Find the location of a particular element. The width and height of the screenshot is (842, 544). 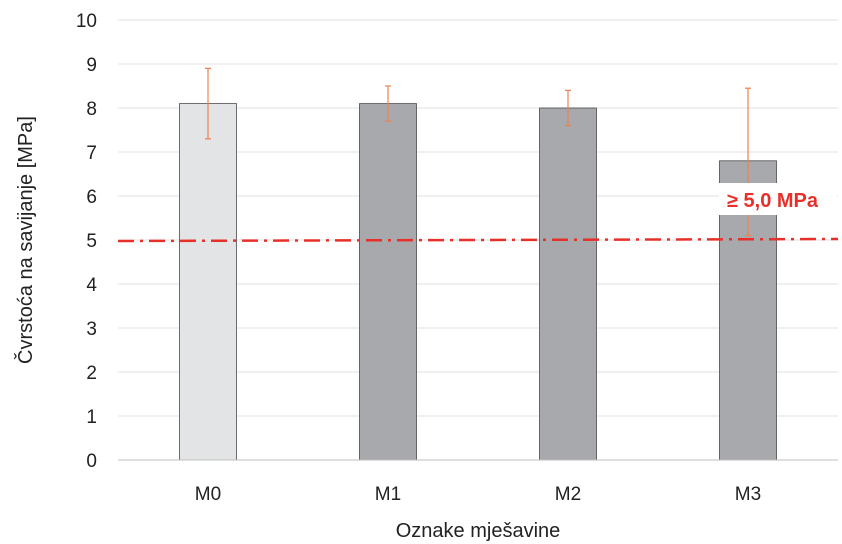

y-axis-title: Čvrstoća na savijanje [MPa] is located at coordinates (25, 240).